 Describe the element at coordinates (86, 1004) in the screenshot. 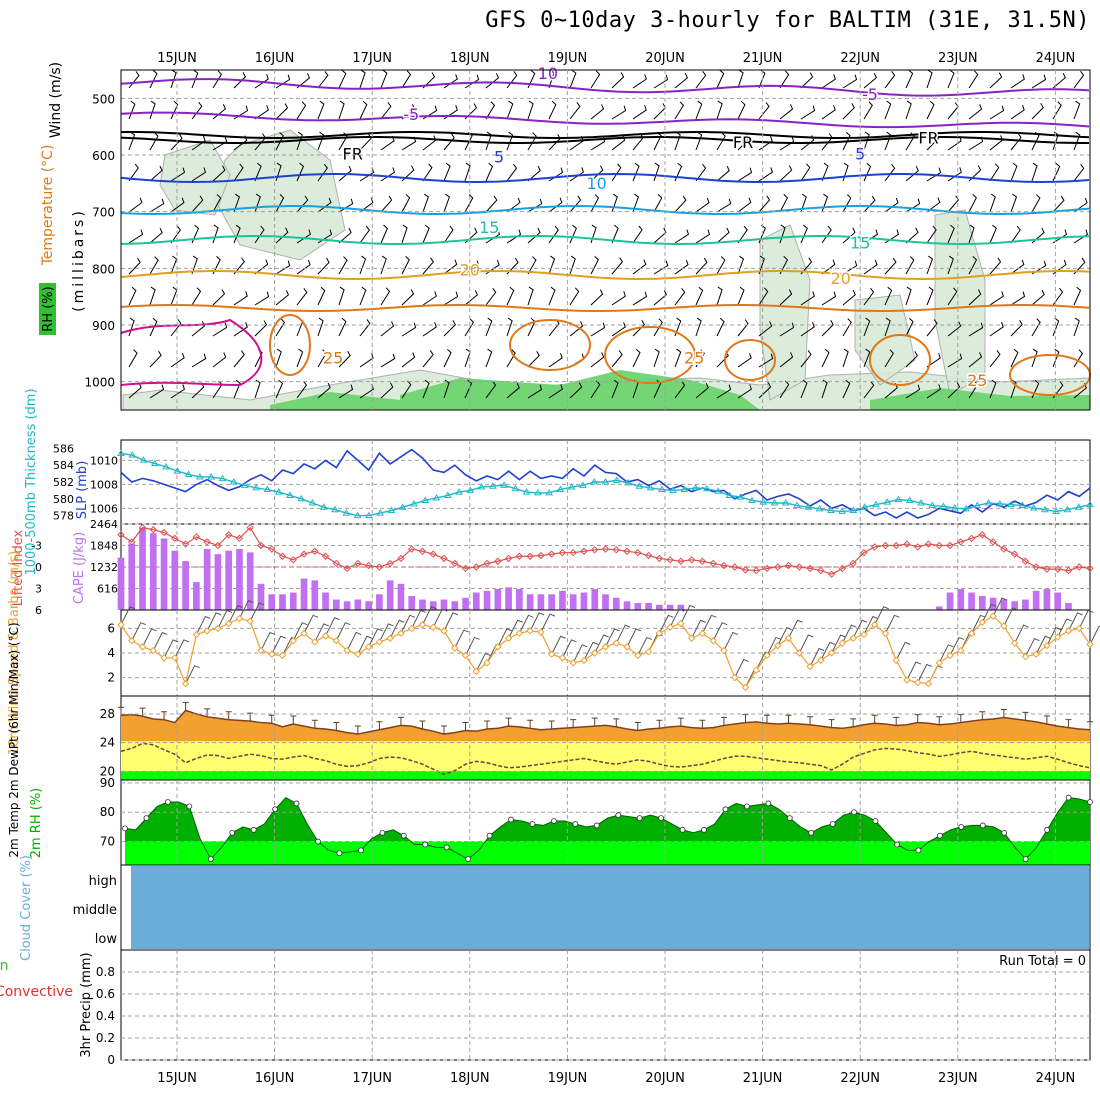

I see `ylabel-precip: 3hr Precip (mm)` at that location.